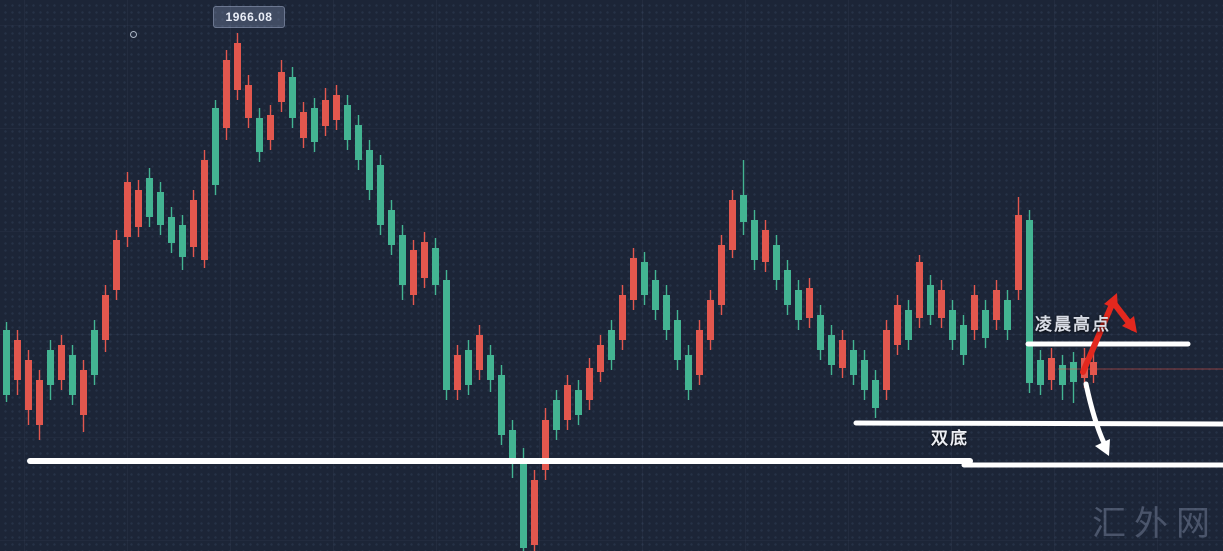  I want to click on double-bottom-upper-line, so click(1038, 423).